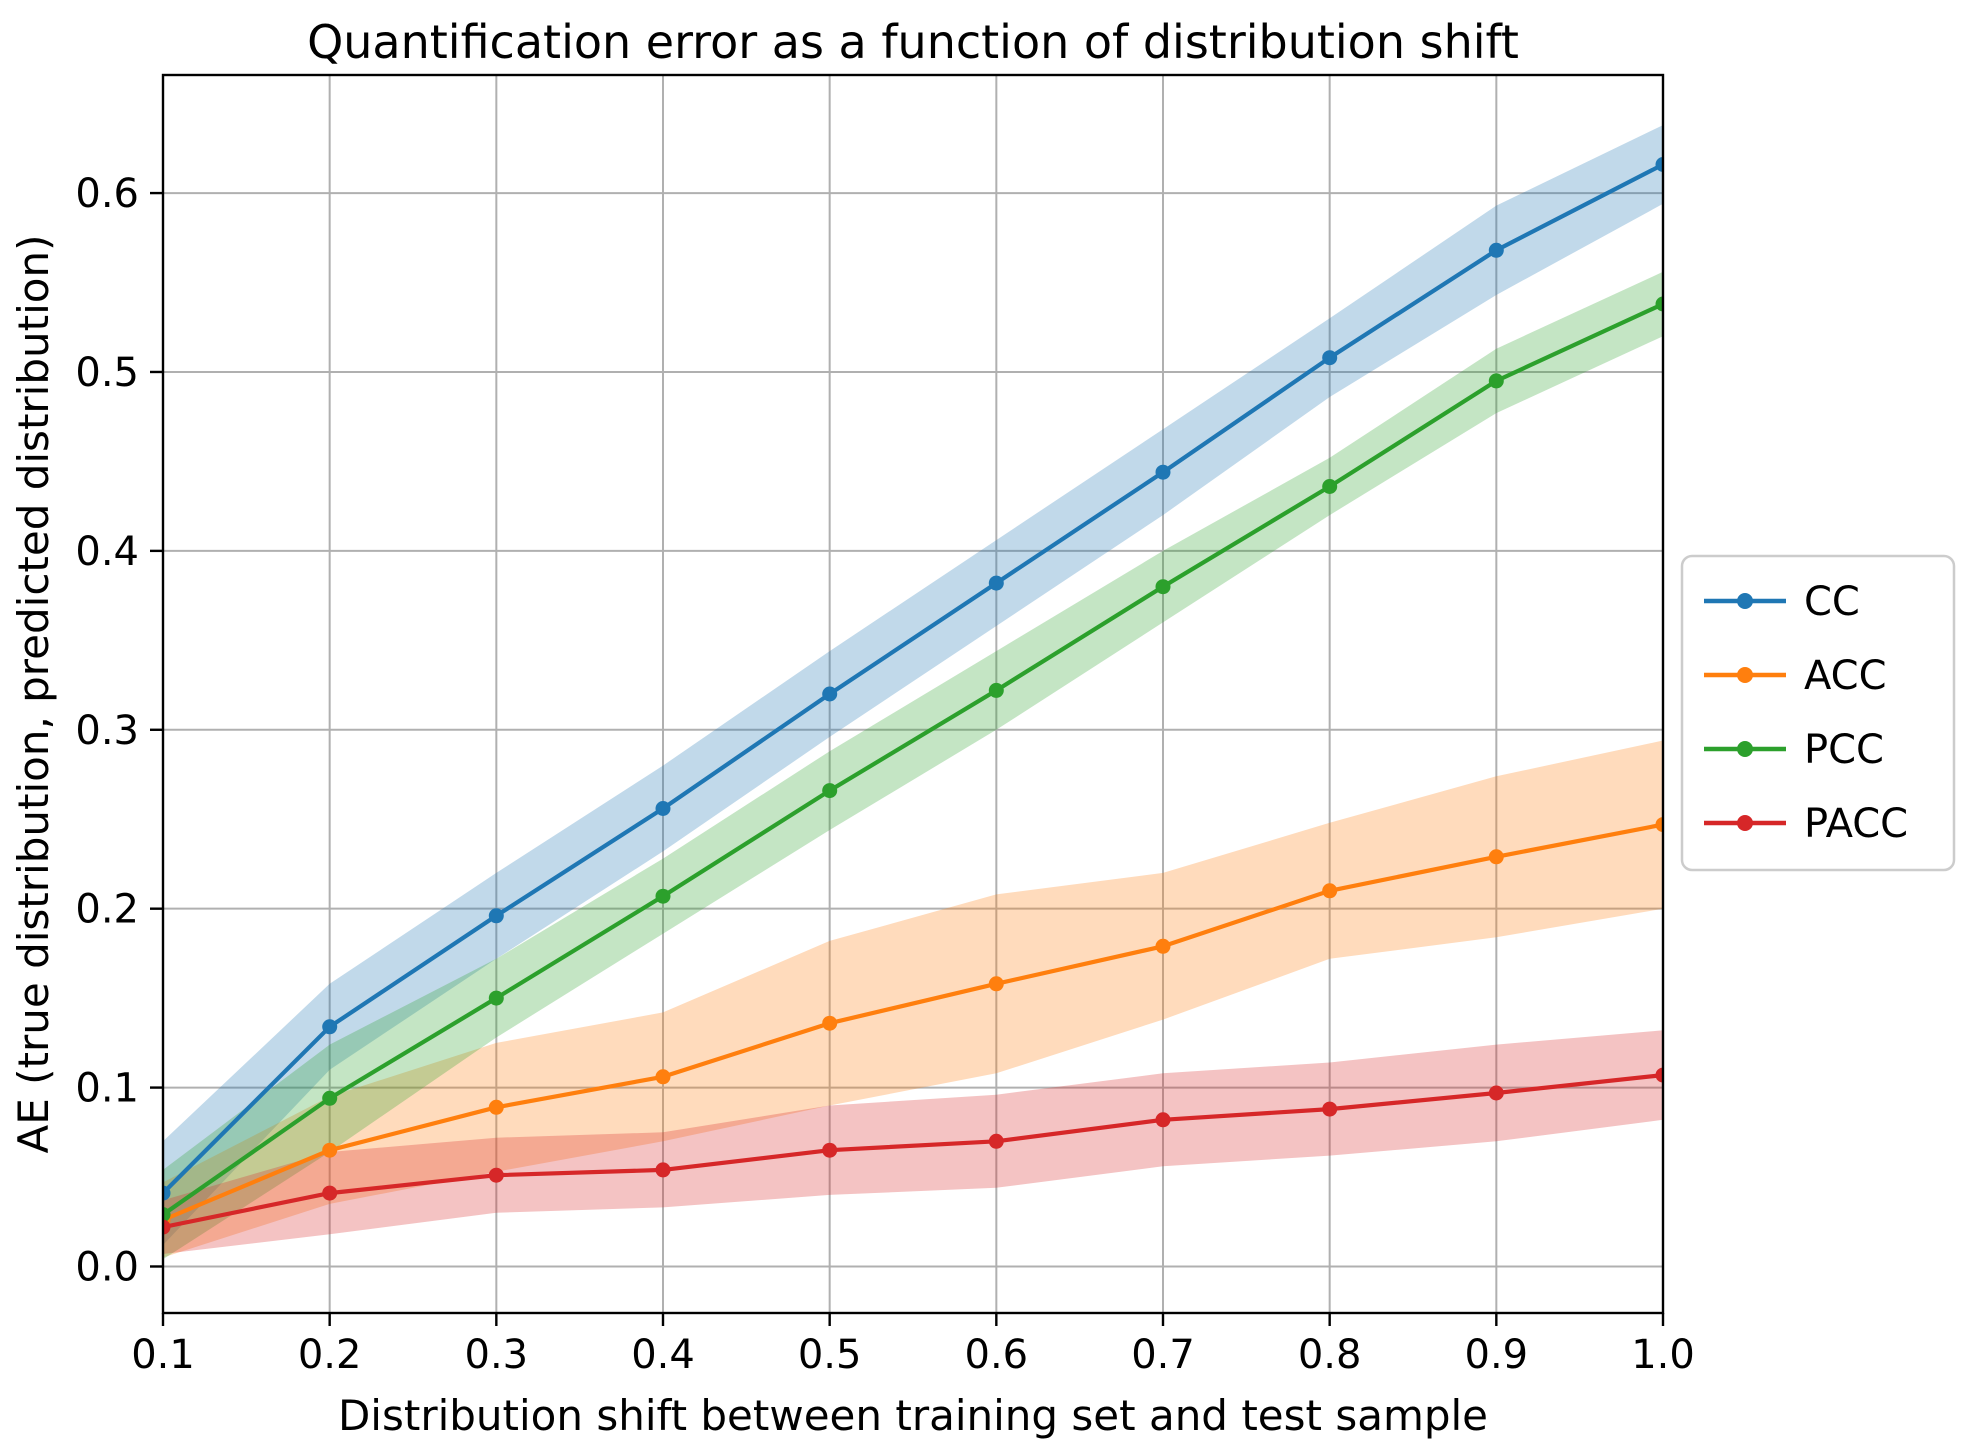 The height and width of the screenshot is (1446, 1969). What do you see at coordinates (1856, 824) in the screenshot?
I see `legend-label-PACC: PACC` at bounding box center [1856, 824].